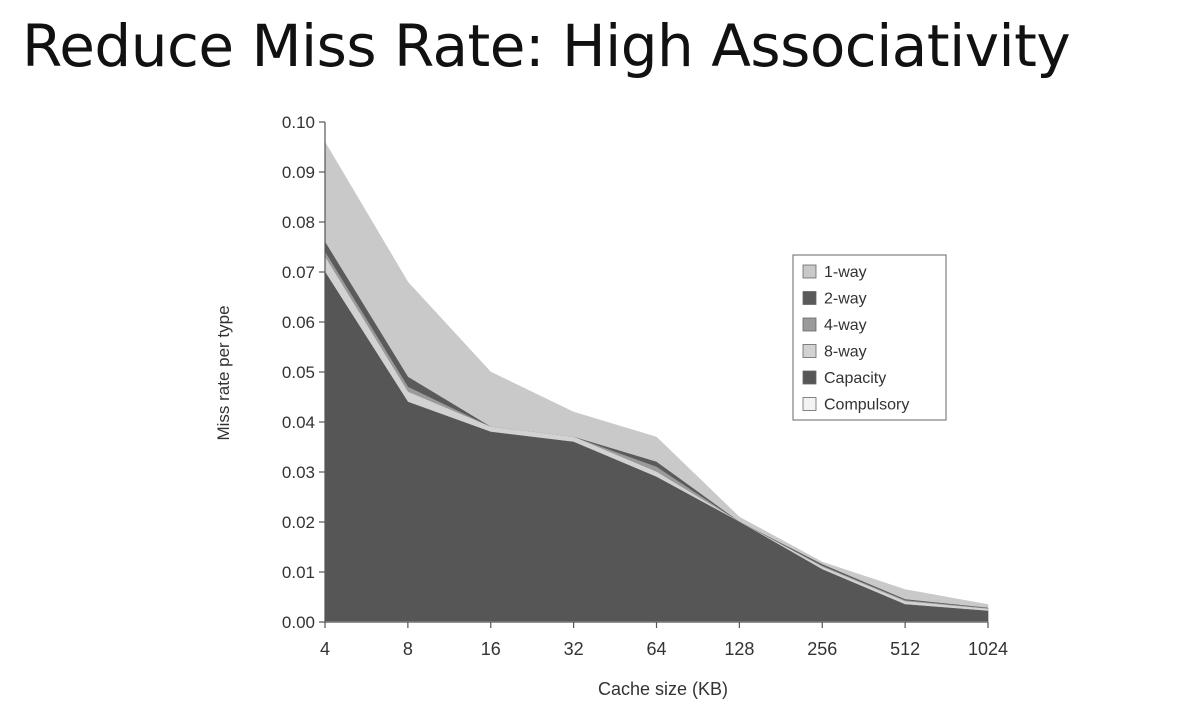 The width and height of the screenshot is (1190, 709). Describe the element at coordinates (809, 298) in the screenshot. I see `legend-swatch-2-way` at that location.